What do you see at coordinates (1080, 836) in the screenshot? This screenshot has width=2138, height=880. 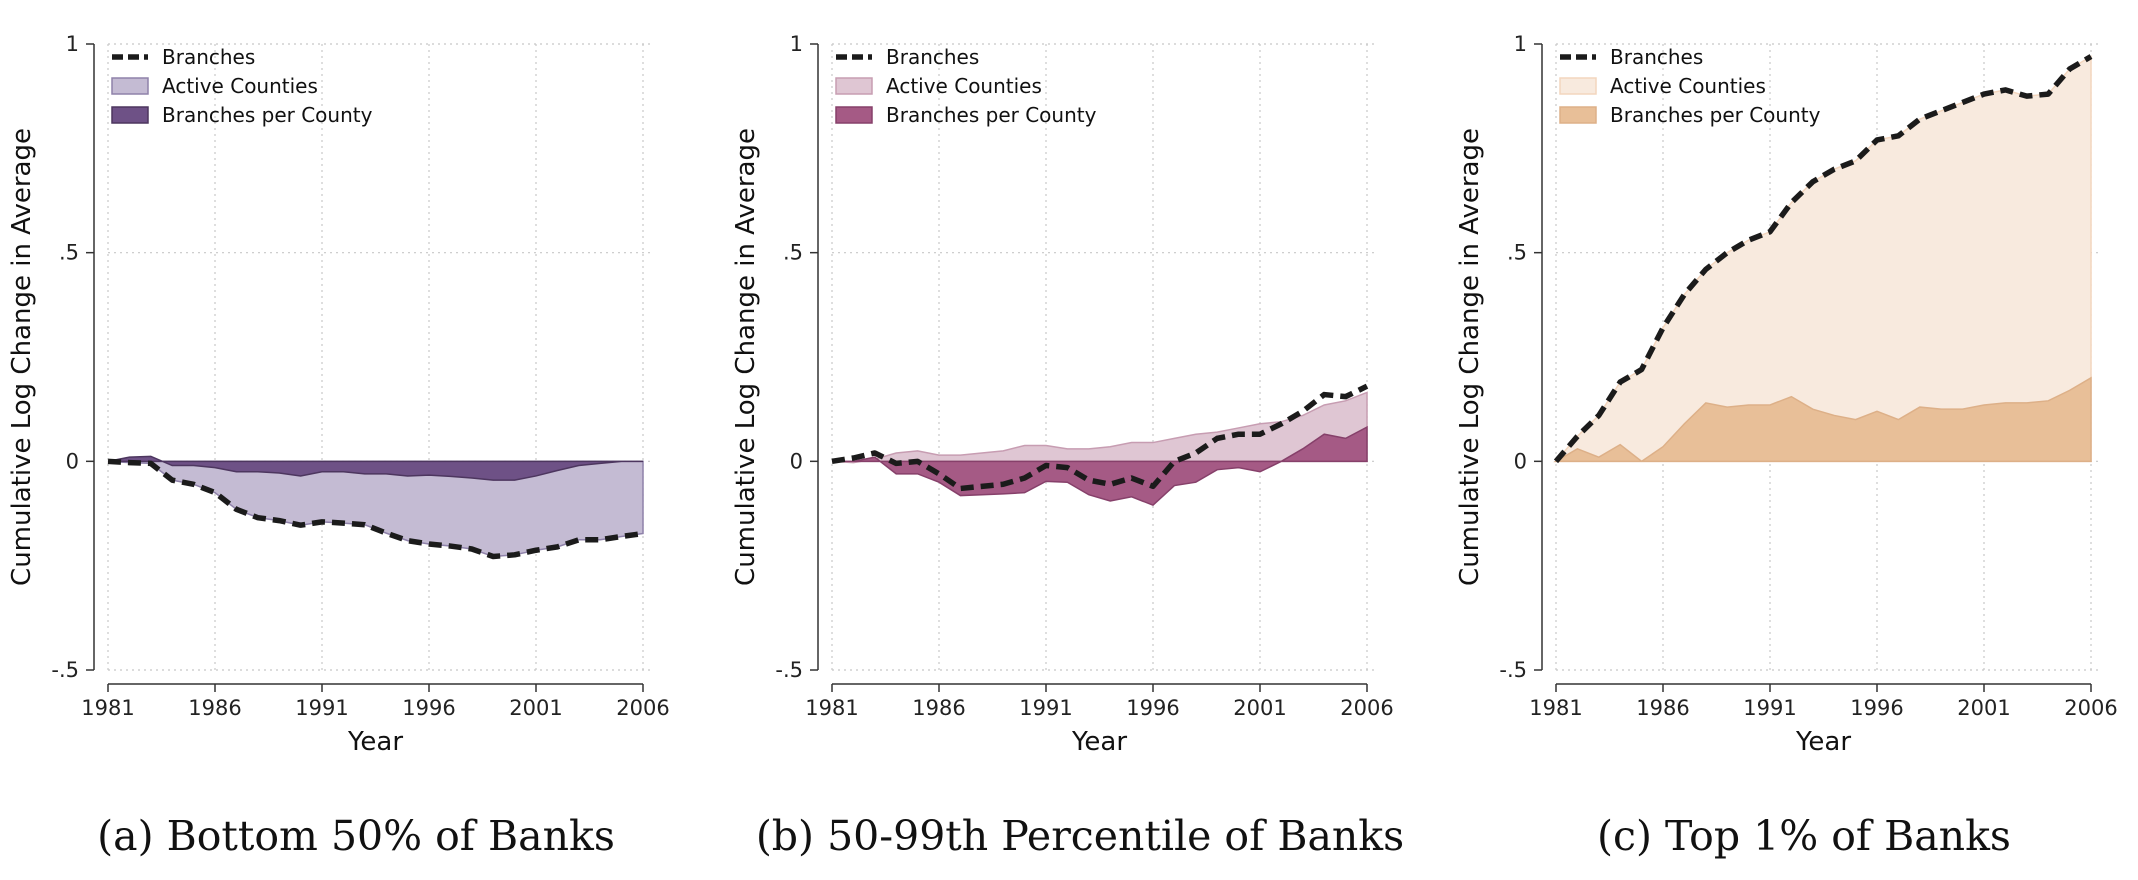 I see `caption-b: (b) 50-99th Percentile of Banks` at bounding box center [1080, 836].